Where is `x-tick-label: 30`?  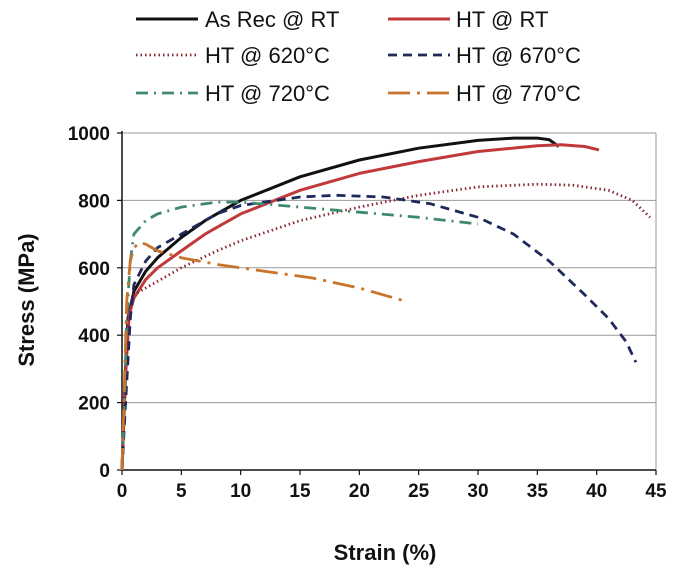 x-tick-label: 30 is located at coordinates (477, 491).